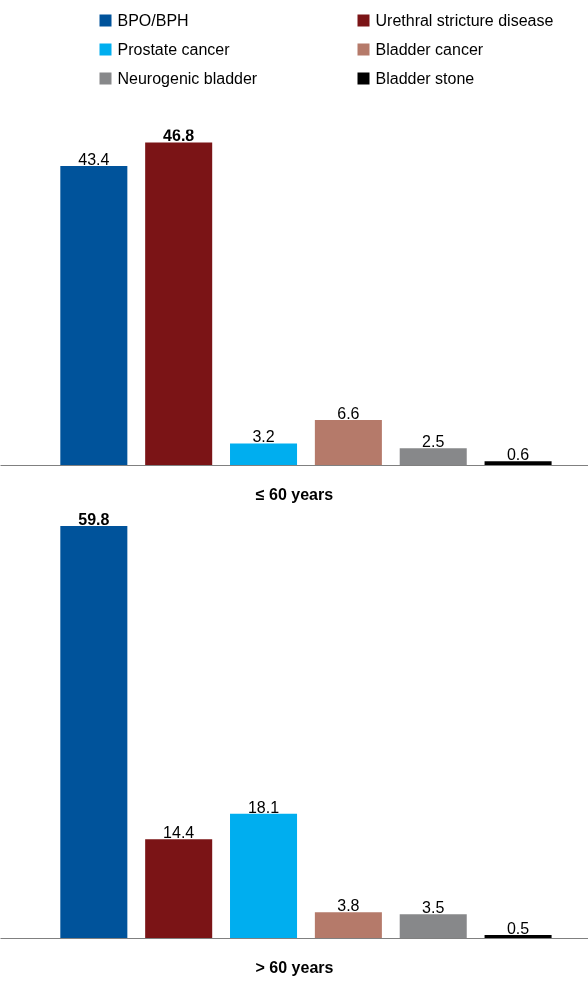  I want to click on data-label: 59.8, so click(94, 519).